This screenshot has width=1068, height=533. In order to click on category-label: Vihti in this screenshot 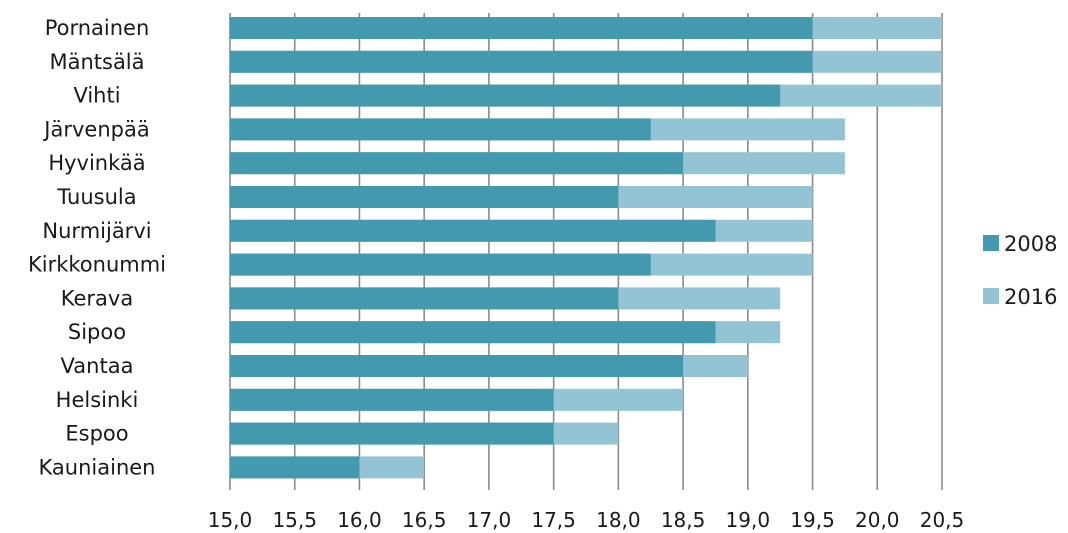, I will do `click(96, 96)`.